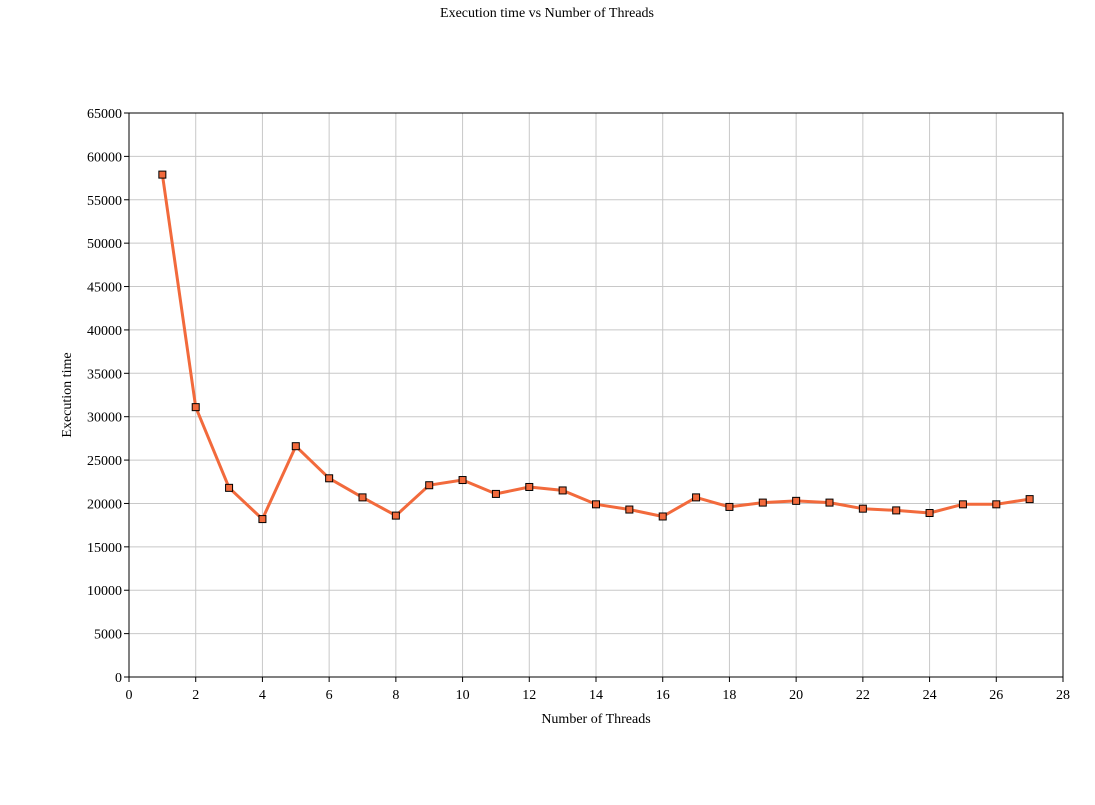 This screenshot has height=805, width=1095. What do you see at coordinates (596, 695) in the screenshot?
I see `x-tick-label: 14` at bounding box center [596, 695].